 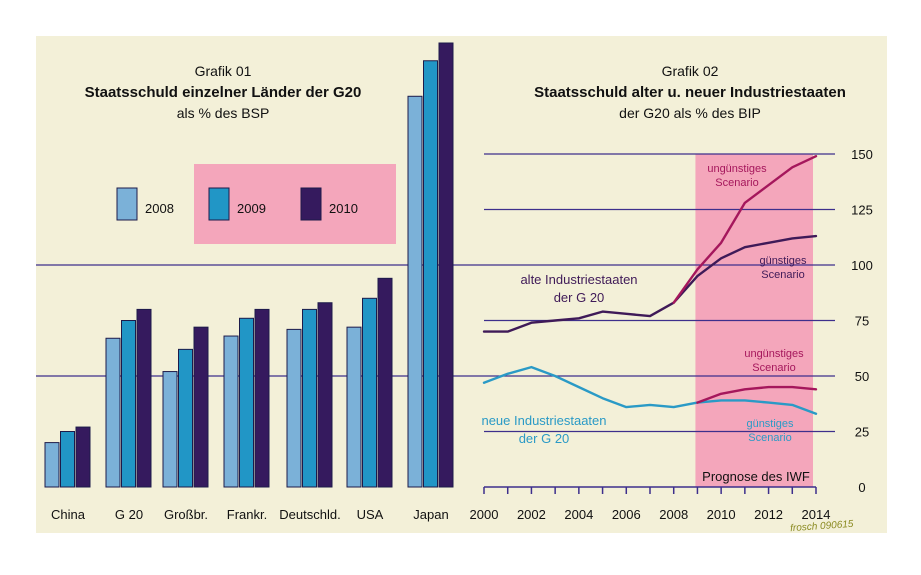 I want to click on legend-swatch-2008, so click(x=127, y=204).